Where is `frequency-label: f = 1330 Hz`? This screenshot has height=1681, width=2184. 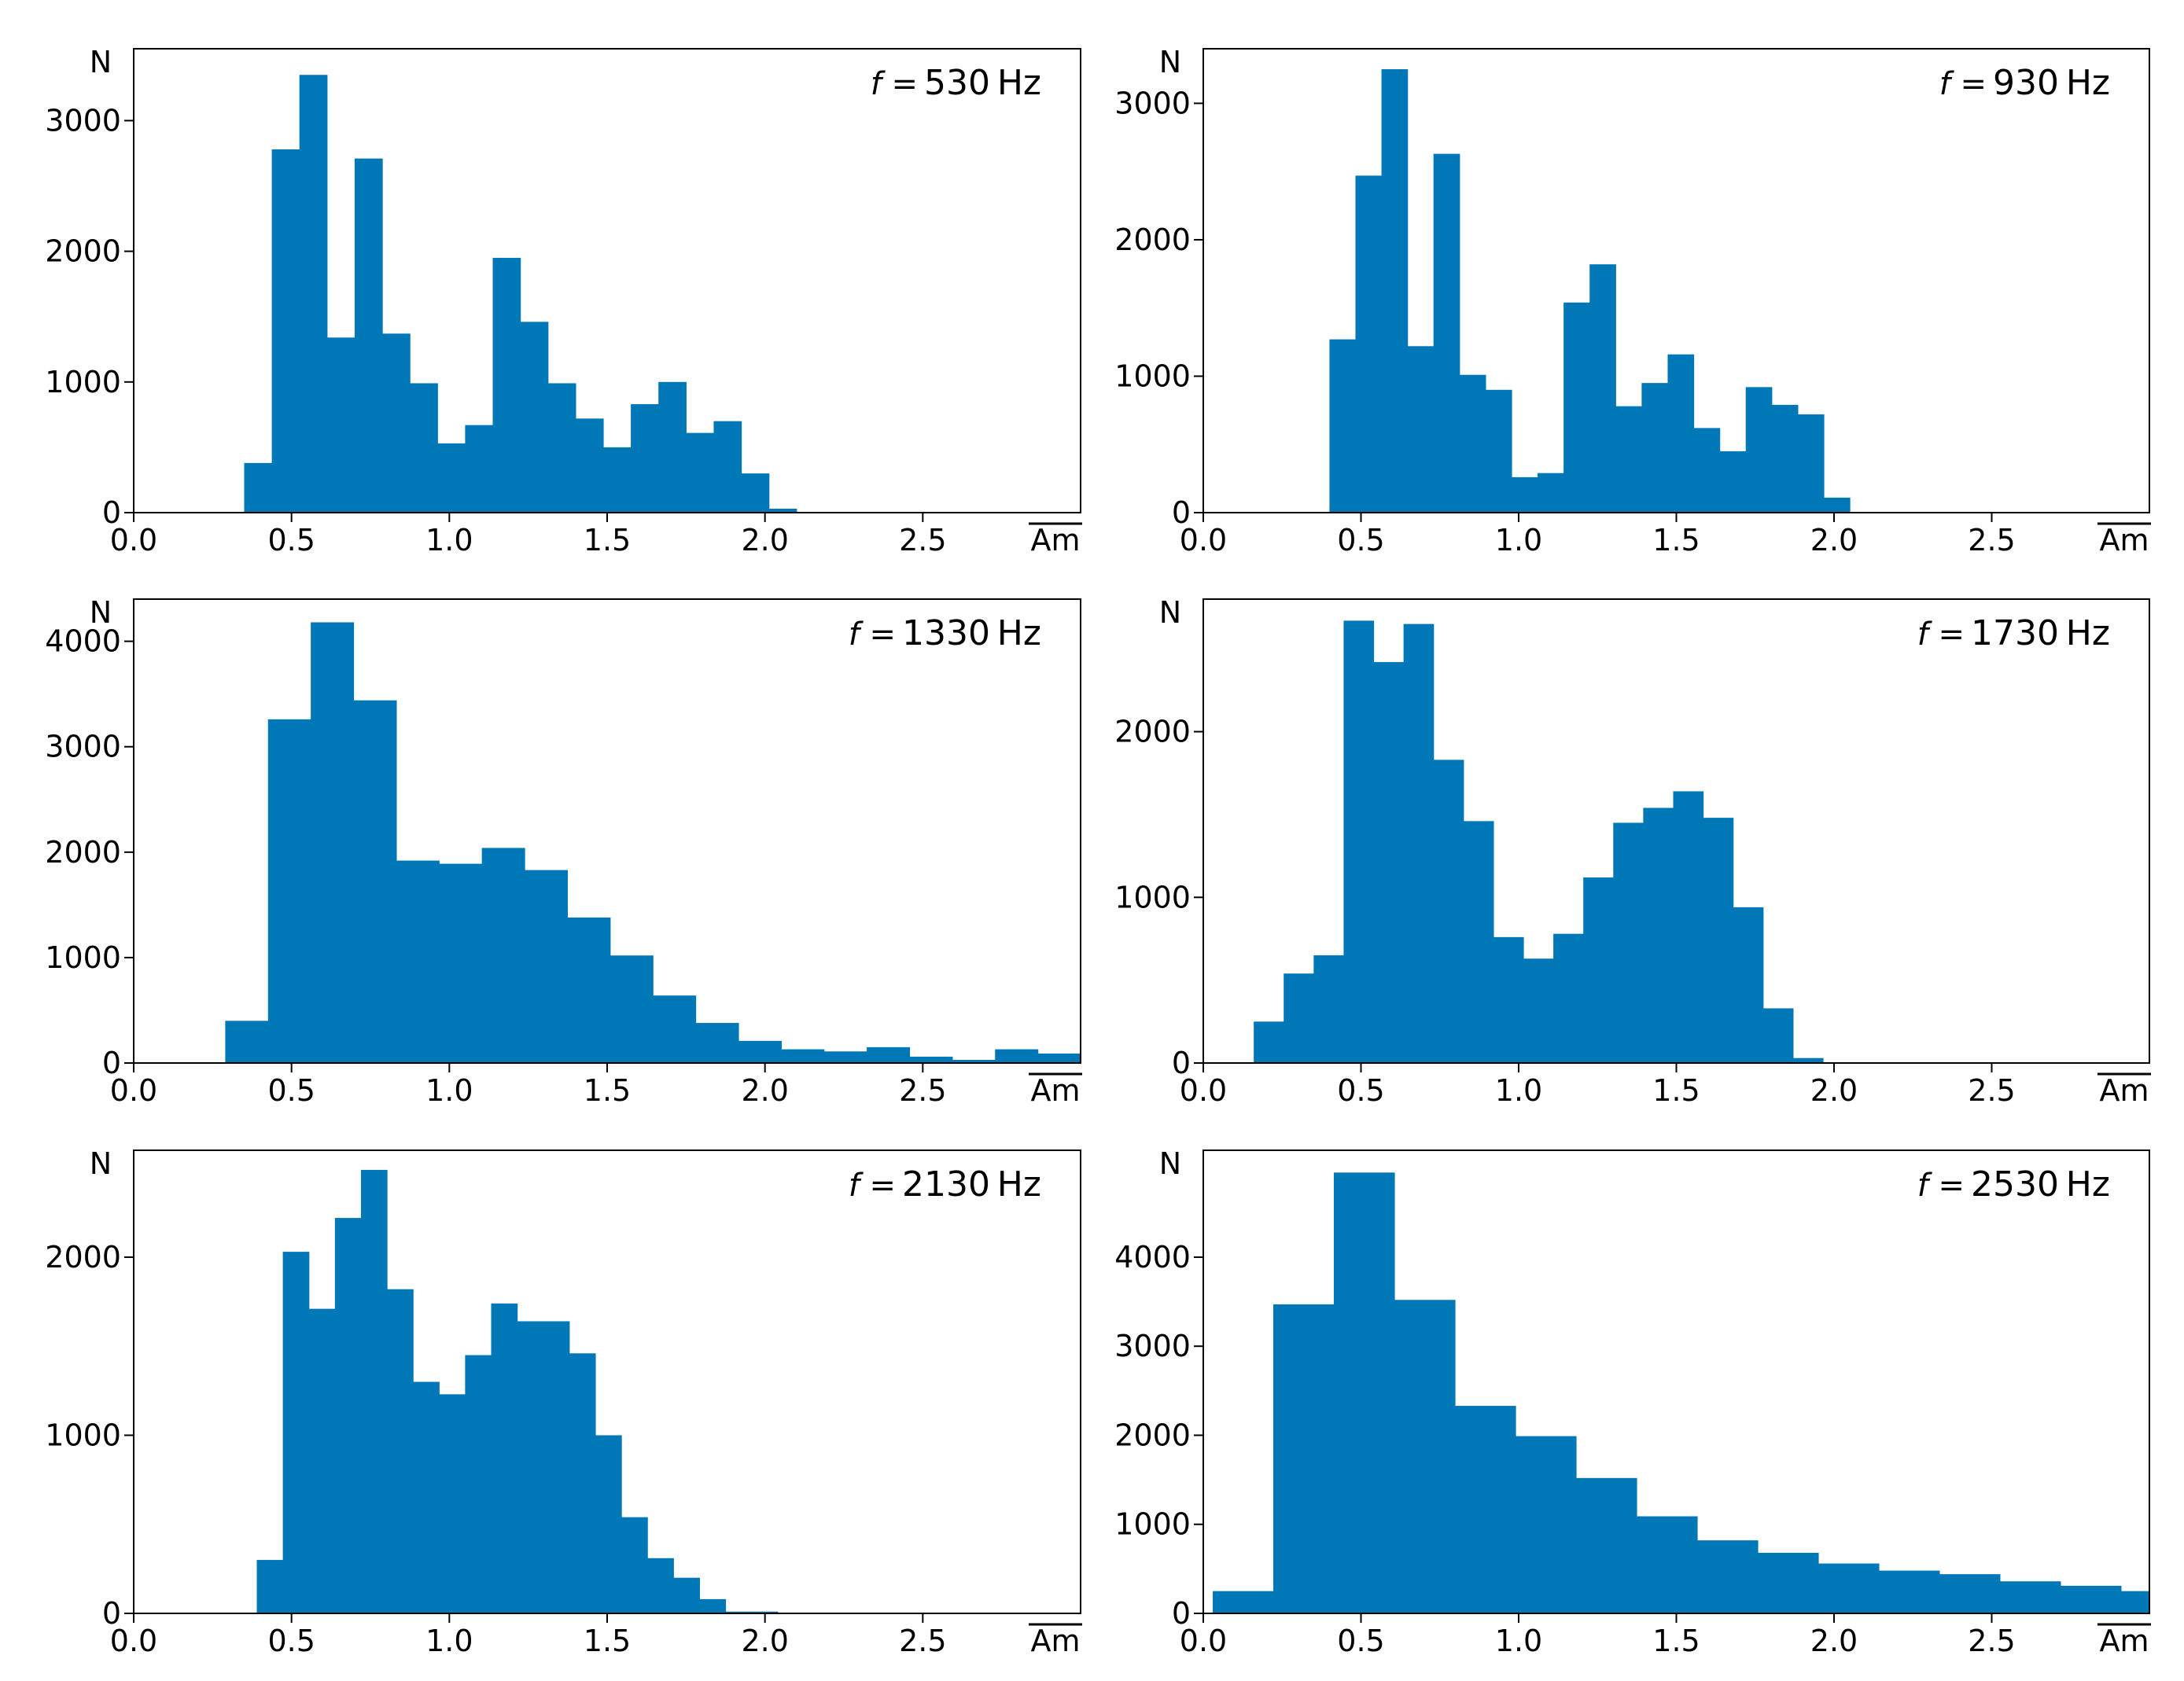
frequency-label: f = 1330 Hz is located at coordinates (945, 633).